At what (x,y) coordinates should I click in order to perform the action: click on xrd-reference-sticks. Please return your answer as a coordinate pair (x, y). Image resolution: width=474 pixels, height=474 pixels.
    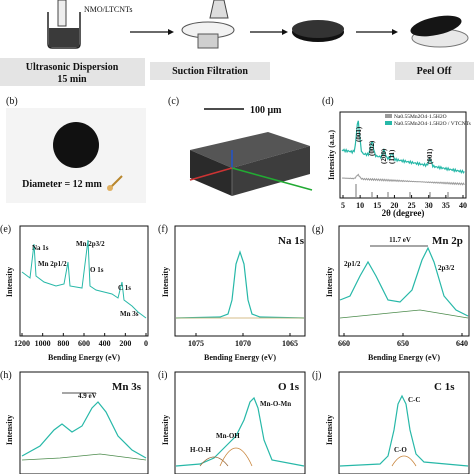
    Looking at the image, I should click on (402, 190).